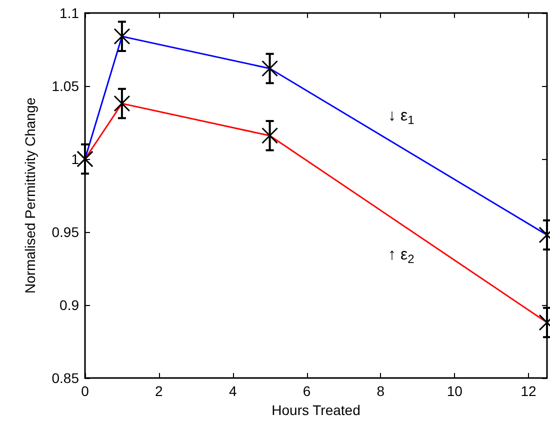 Image resolution: width=550 pixels, height=430 pixels. I want to click on x-tick-label: 10, so click(454, 391).